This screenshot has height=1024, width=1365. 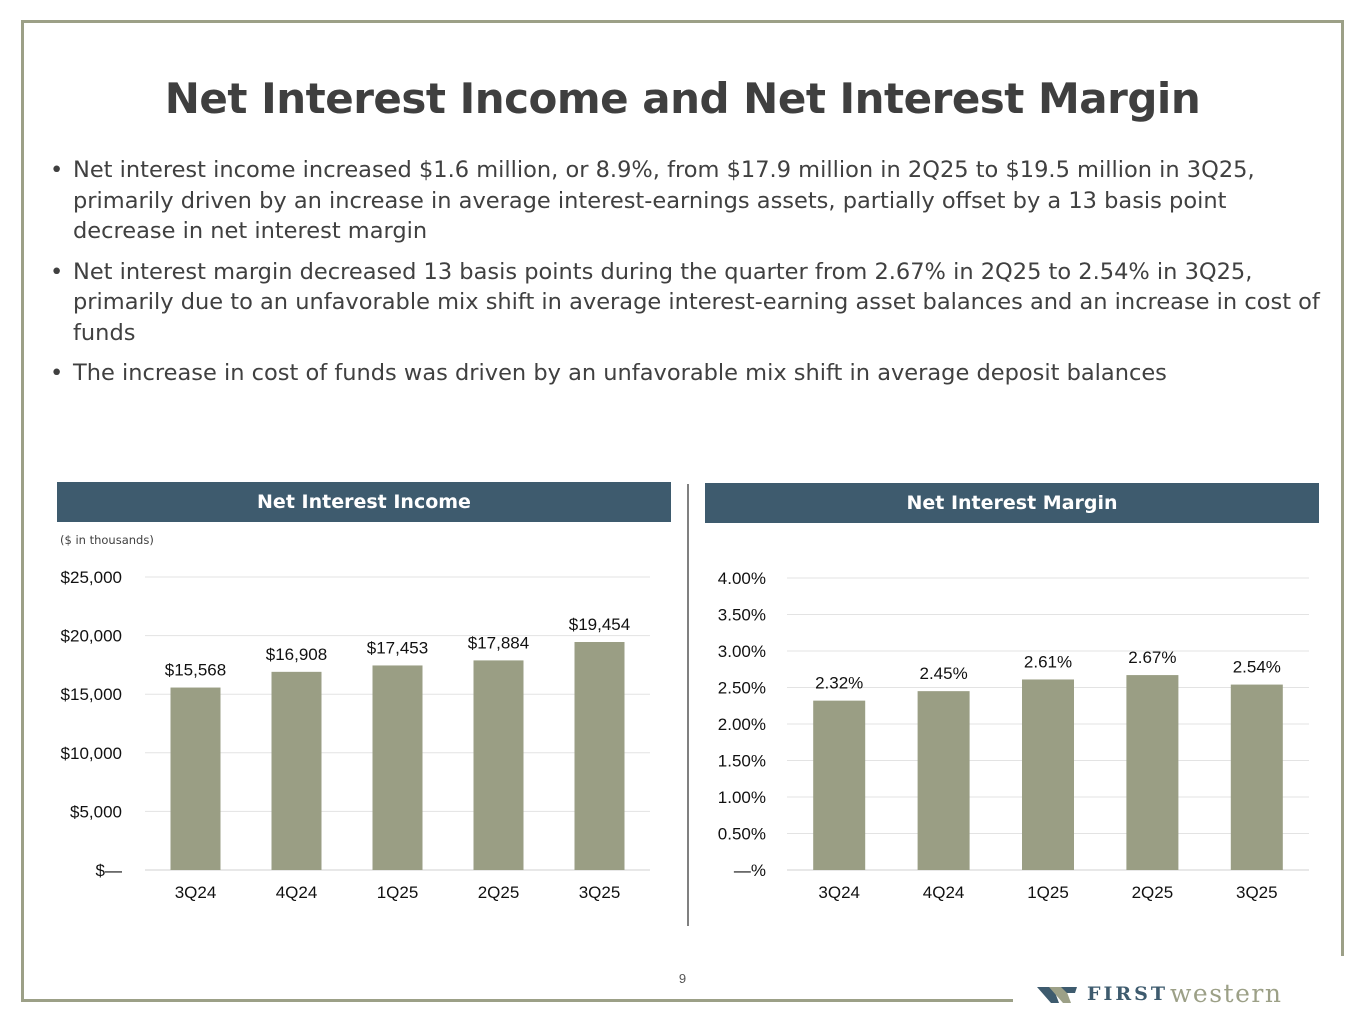 What do you see at coordinates (682, 978) in the screenshot?
I see `page-number: 9` at bounding box center [682, 978].